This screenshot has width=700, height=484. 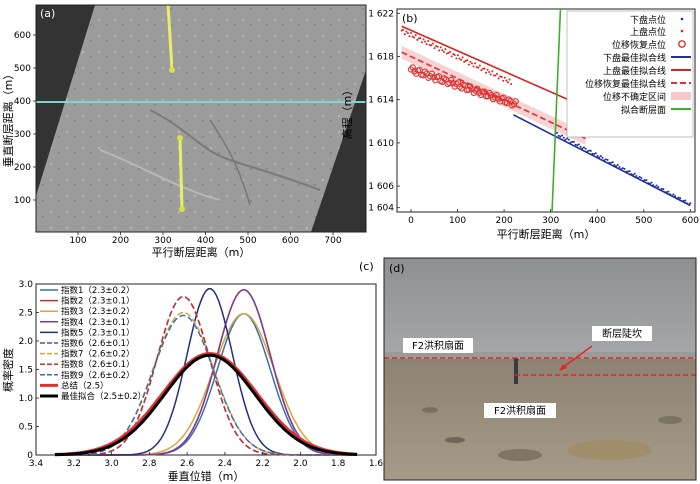 What do you see at coordinates (8, 370) in the screenshot?
I see `panel-c-ylabel: 概率密度` at bounding box center [8, 370].